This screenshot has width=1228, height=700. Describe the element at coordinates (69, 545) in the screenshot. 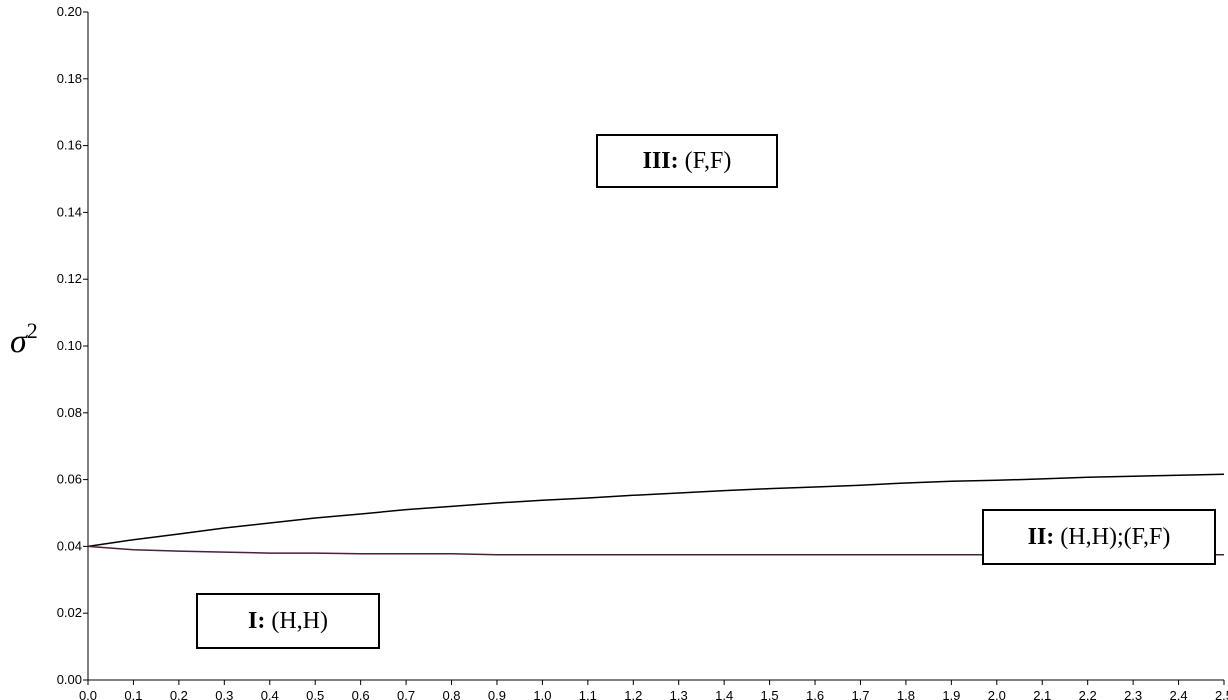

I see `y-tick-label: 0.04` at that location.